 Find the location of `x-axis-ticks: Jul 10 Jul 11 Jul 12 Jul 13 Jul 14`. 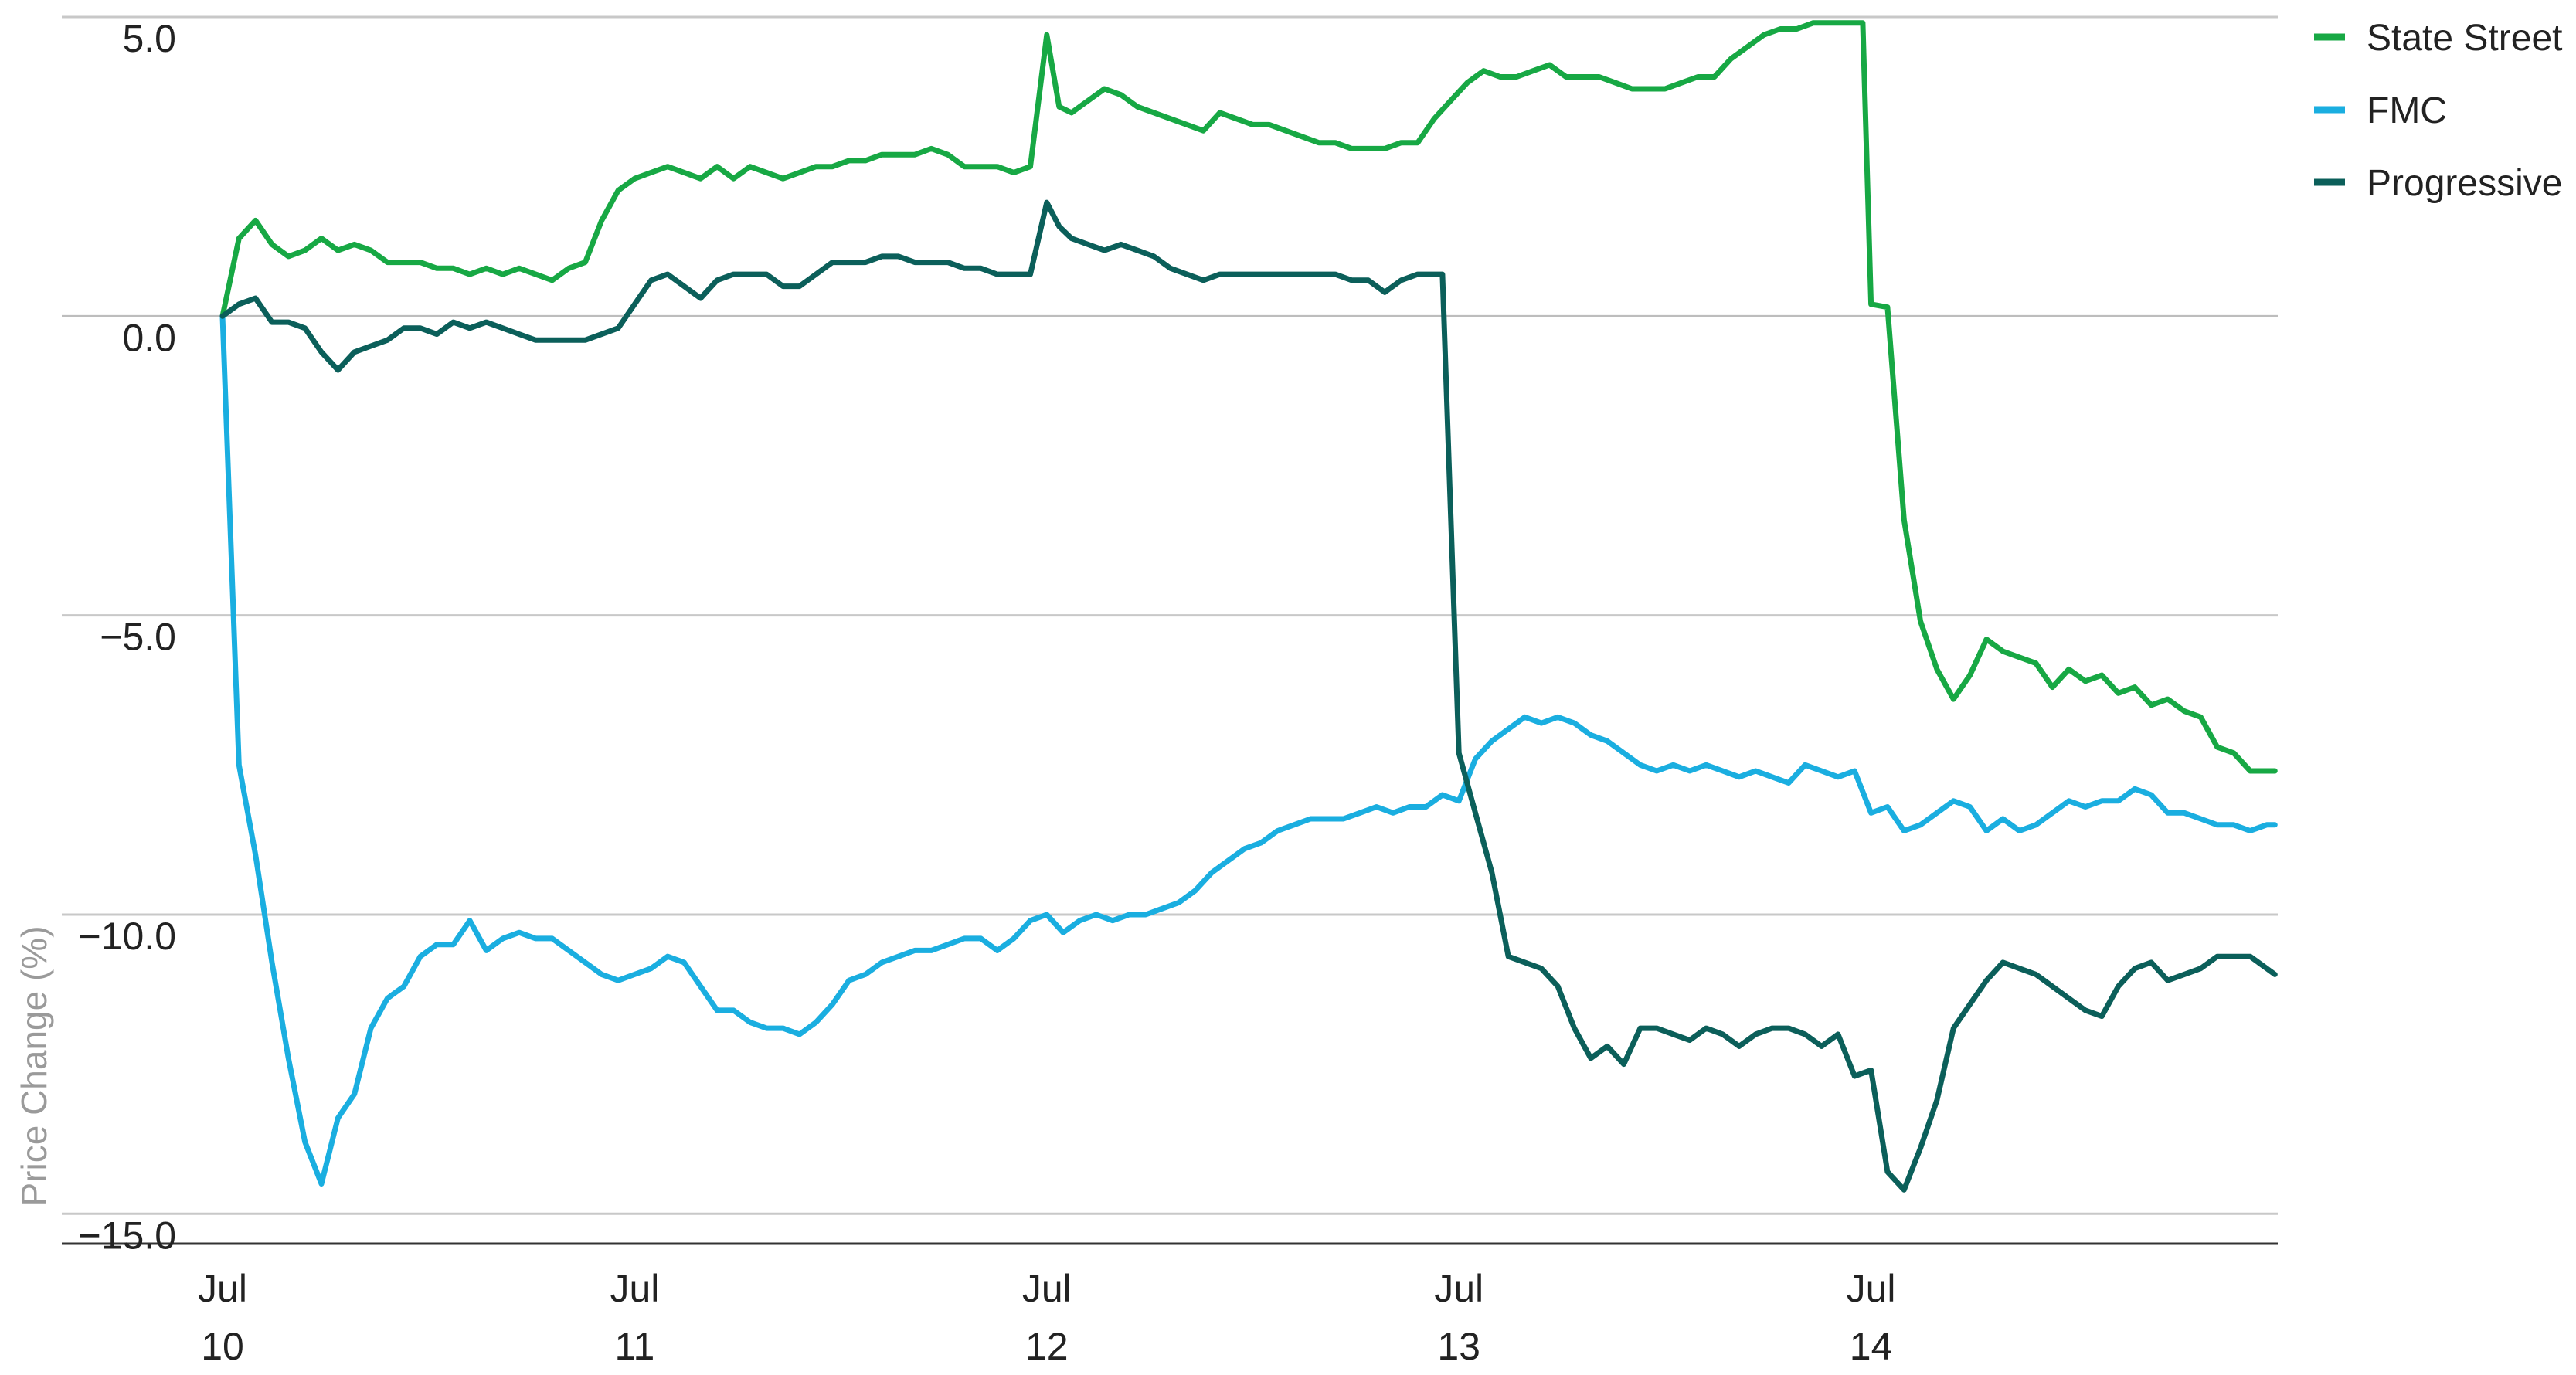

x-axis-ticks: Jul 10 Jul 11 Jul 12 Jul 13 Jul 14 is located at coordinates (1047, 1317).